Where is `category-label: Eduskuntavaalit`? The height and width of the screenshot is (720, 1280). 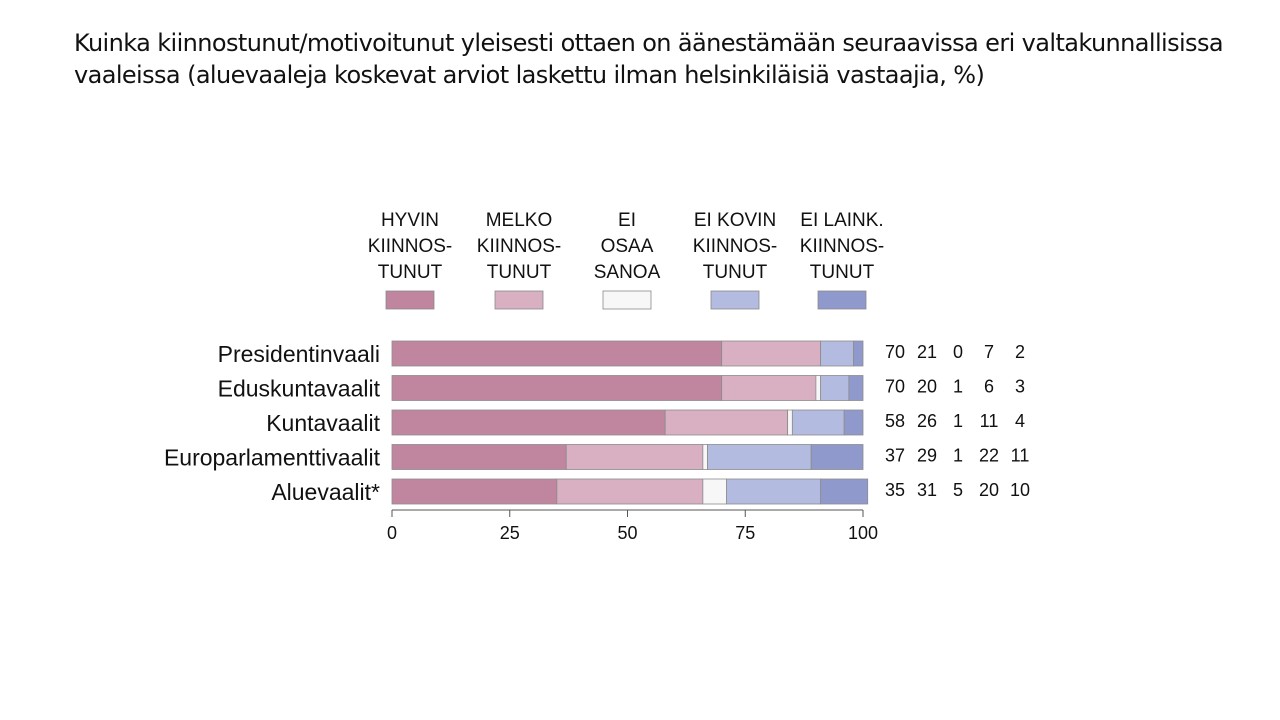
category-label: Eduskuntavaalit is located at coordinates (299, 389).